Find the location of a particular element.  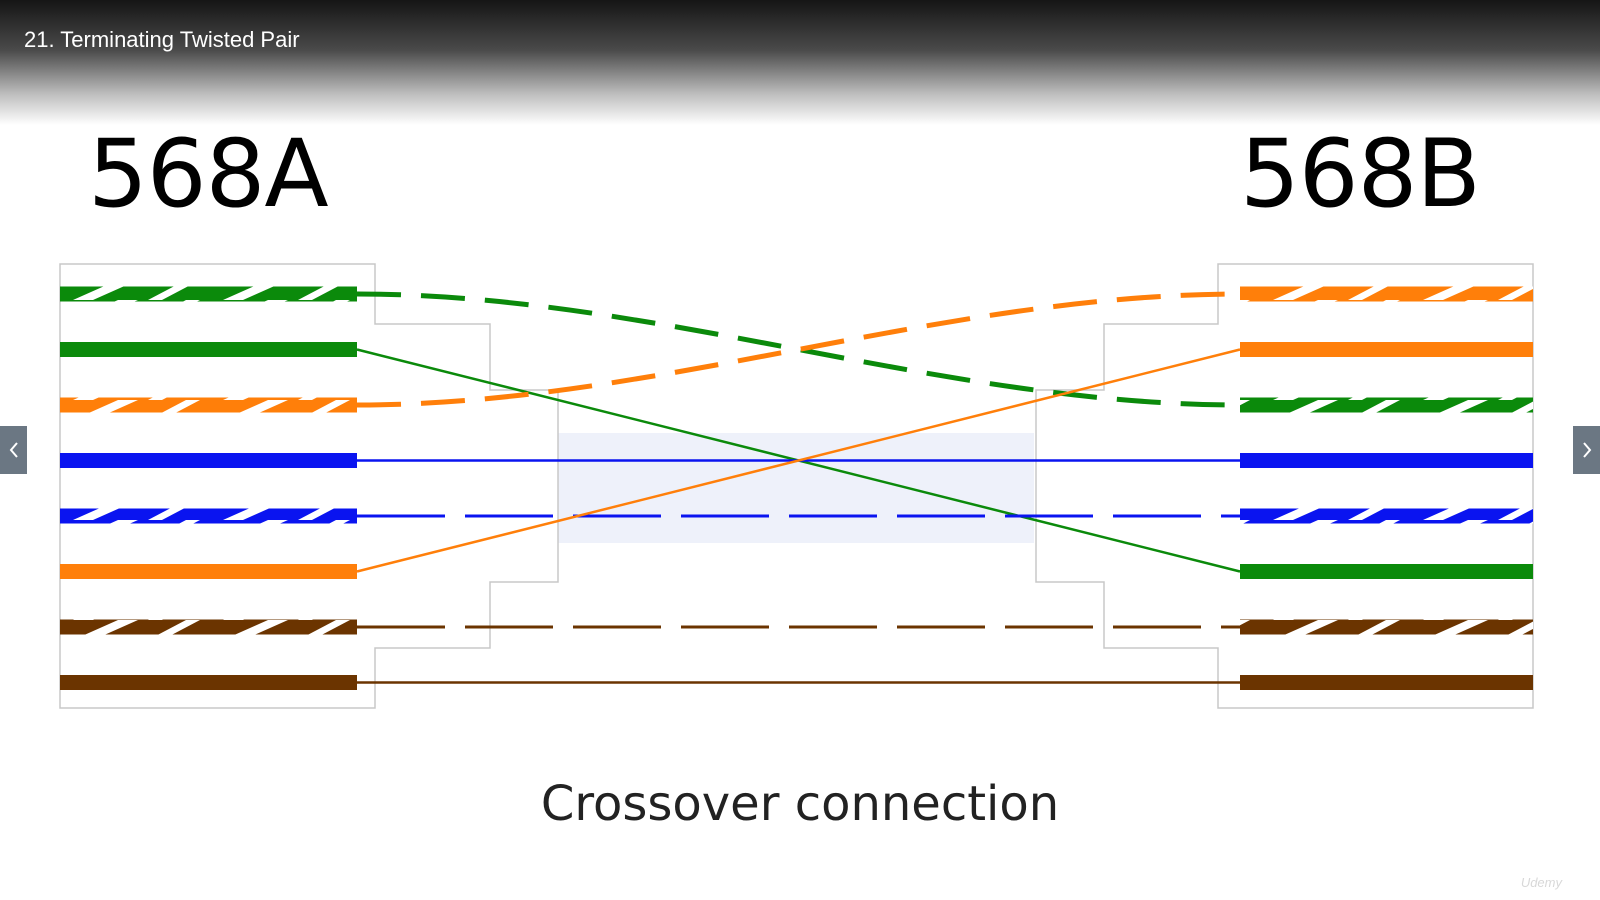

right-pin-5-blue-white is located at coordinates (1386, 516).